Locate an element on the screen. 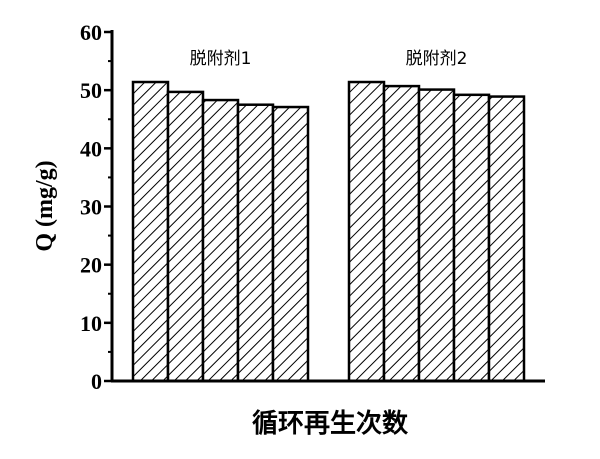 This screenshot has width=600, height=459. y-tick-label: 0 is located at coordinates (96, 381).